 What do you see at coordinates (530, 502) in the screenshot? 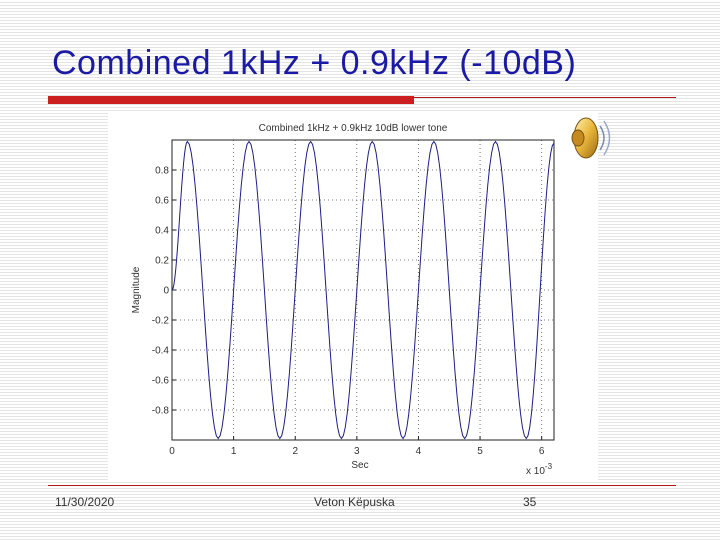
I see `footer-page-number: 35` at bounding box center [530, 502].